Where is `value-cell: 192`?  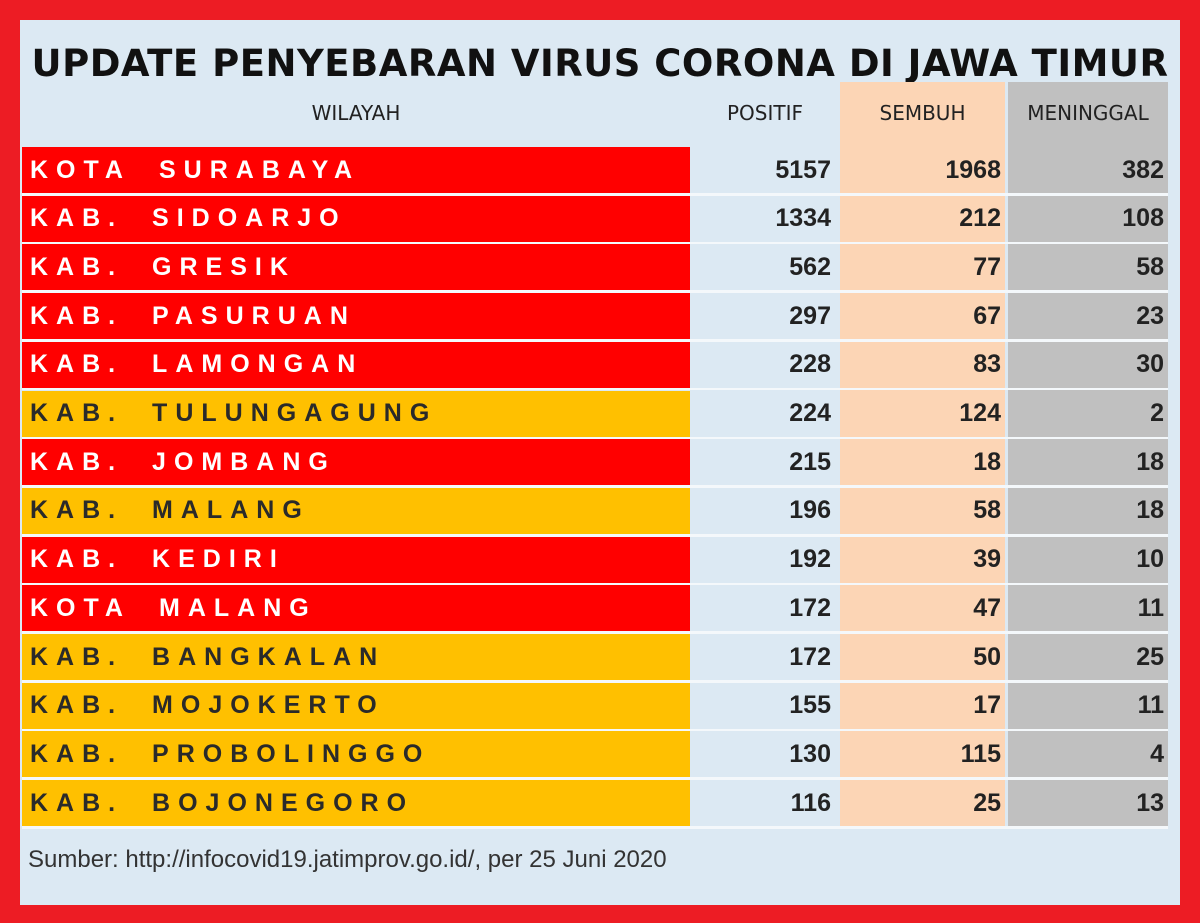 value-cell: 192 is located at coordinates (810, 559).